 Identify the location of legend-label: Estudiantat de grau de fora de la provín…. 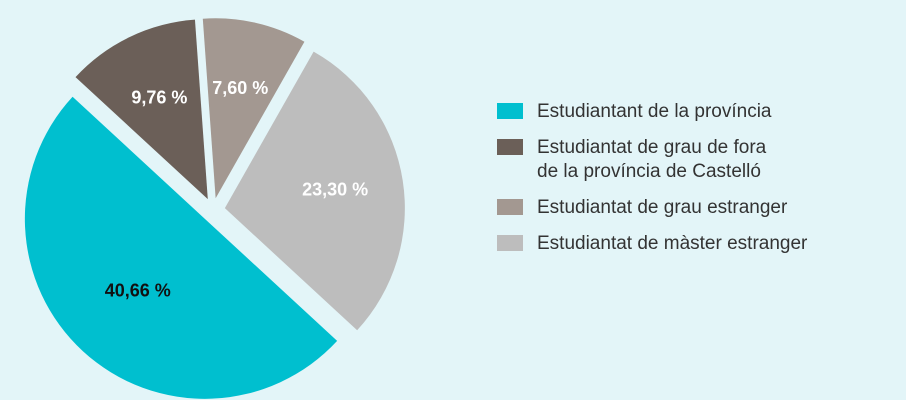
(652, 159).